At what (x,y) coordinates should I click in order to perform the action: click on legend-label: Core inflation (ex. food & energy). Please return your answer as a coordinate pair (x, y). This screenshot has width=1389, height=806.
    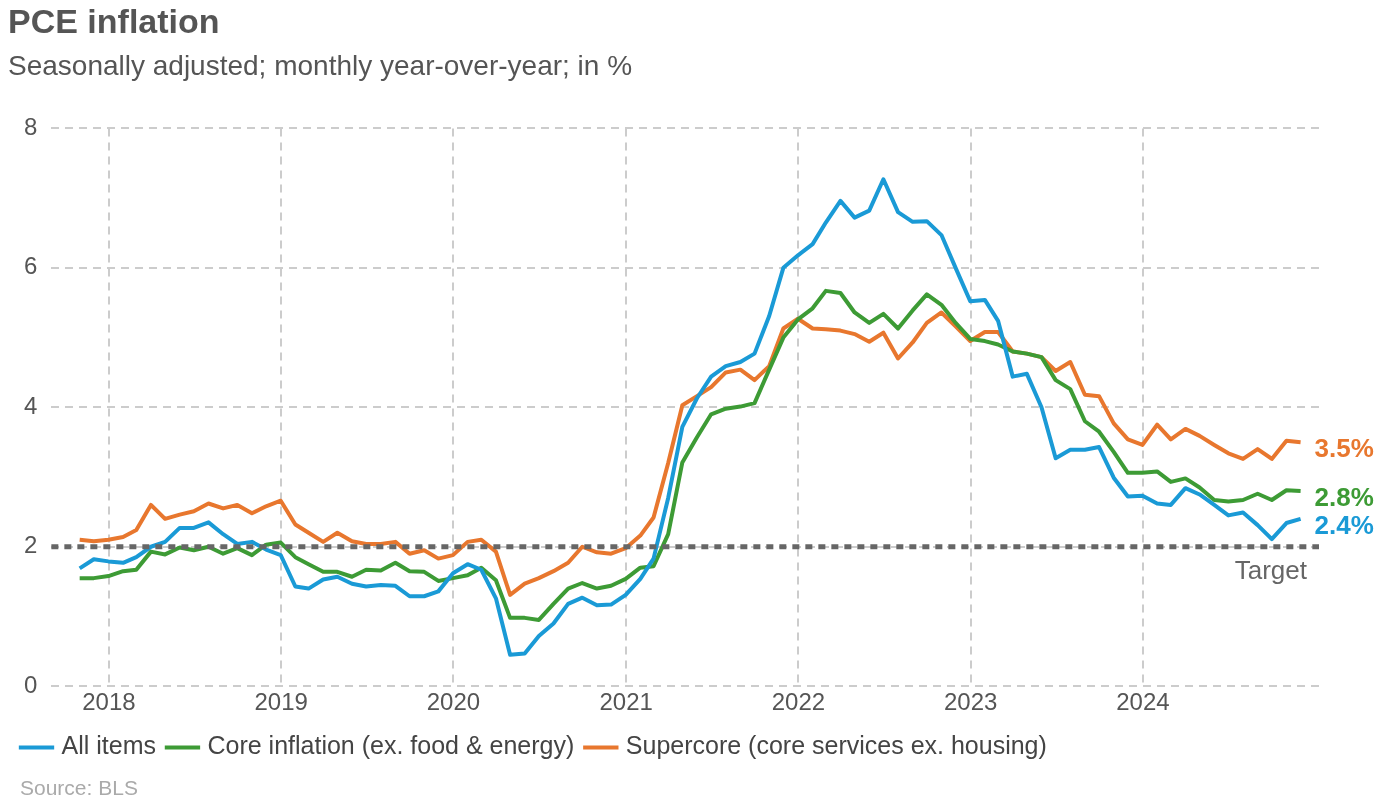
    Looking at the image, I should click on (391, 745).